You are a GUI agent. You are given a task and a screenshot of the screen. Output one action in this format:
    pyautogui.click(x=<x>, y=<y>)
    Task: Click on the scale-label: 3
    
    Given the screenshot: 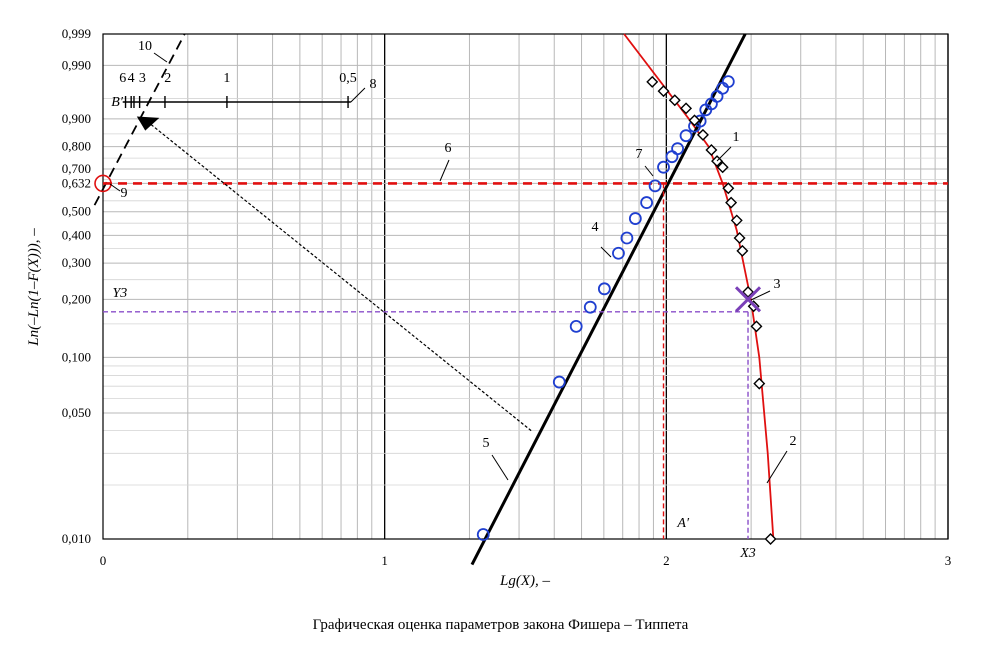 What is the action you would take?
    pyautogui.click(x=142, y=78)
    